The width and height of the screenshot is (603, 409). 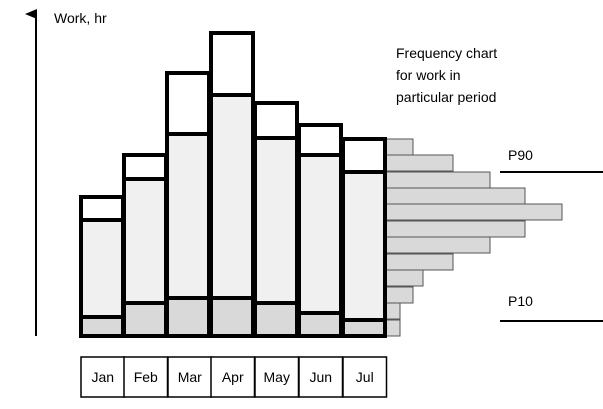 What do you see at coordinates (428, 75) in the screenshot?
I see `caption-line-2: for work in` at bounding box center [428, 75].